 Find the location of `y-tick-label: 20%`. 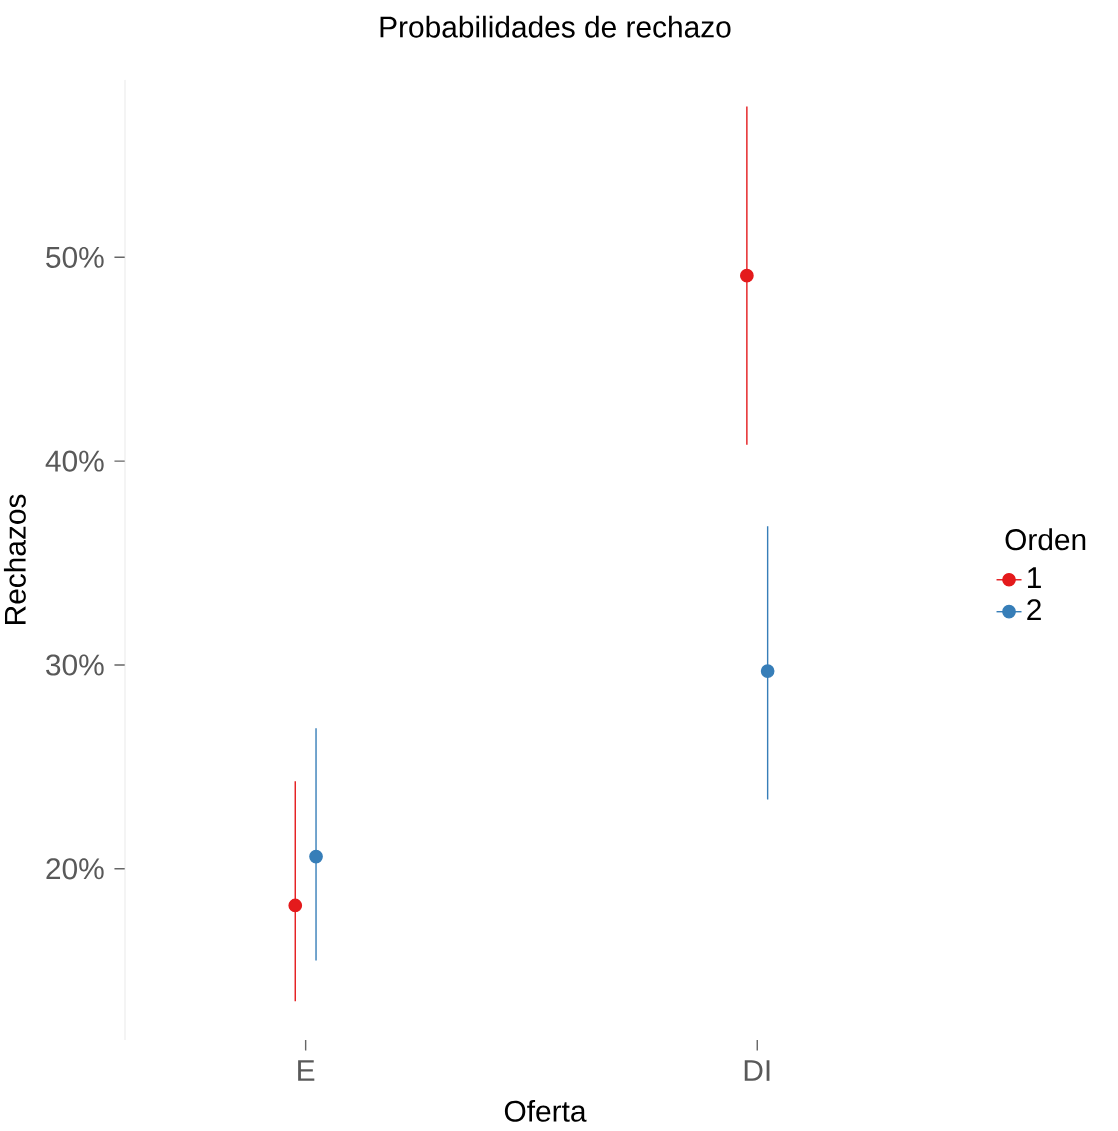

y-tick-label: 20% is located at coordinates (75, 869).